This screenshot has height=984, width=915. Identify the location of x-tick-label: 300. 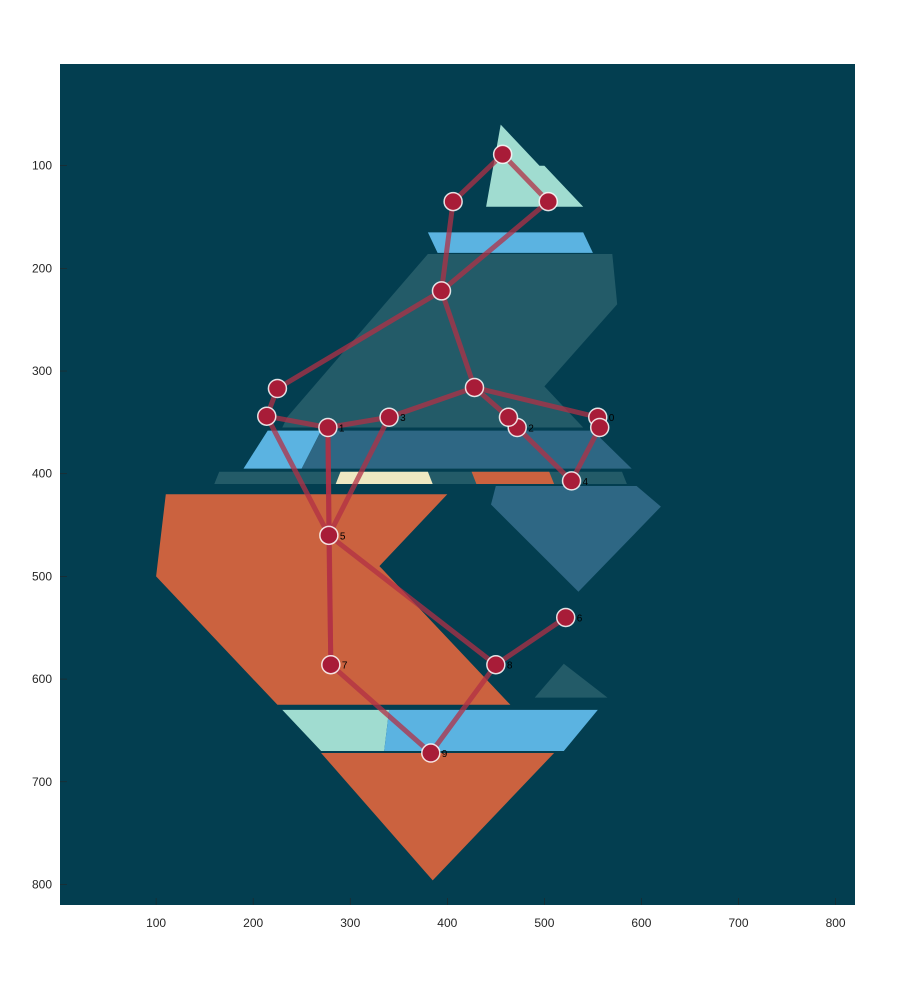
(350, 923).